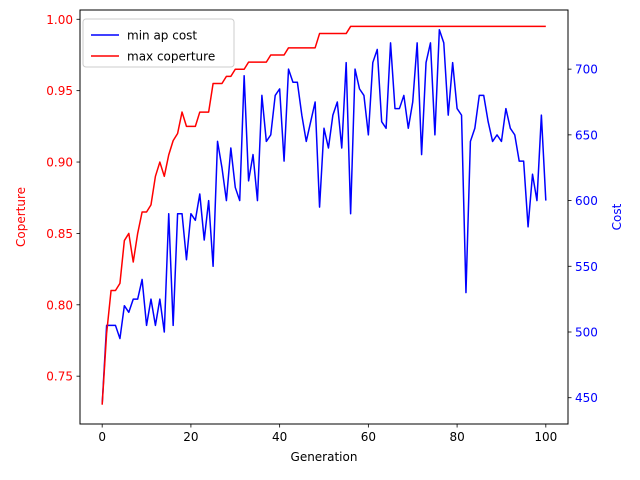 This screenshot has width=640, height=480. What do you see at coordinates (59, 234) in the screenshot?
I see `left-y-tick-label: 0.85` at bounding box center [59, 234].